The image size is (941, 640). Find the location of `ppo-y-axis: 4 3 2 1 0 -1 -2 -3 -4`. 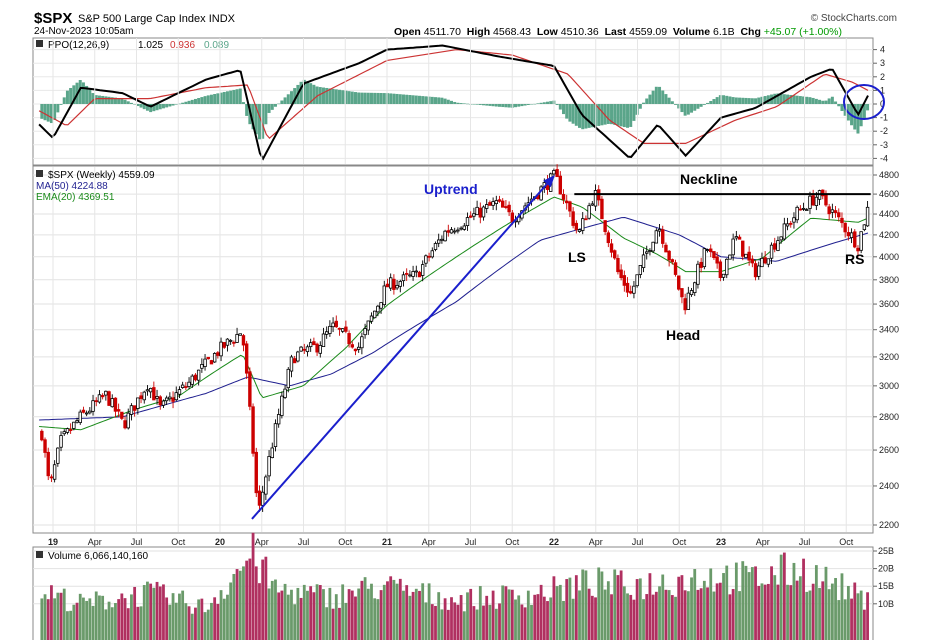

ppo-y-axis: 4 3 2 1 0 -1 -2 -3 -4 is located at coordinates (880, 104).